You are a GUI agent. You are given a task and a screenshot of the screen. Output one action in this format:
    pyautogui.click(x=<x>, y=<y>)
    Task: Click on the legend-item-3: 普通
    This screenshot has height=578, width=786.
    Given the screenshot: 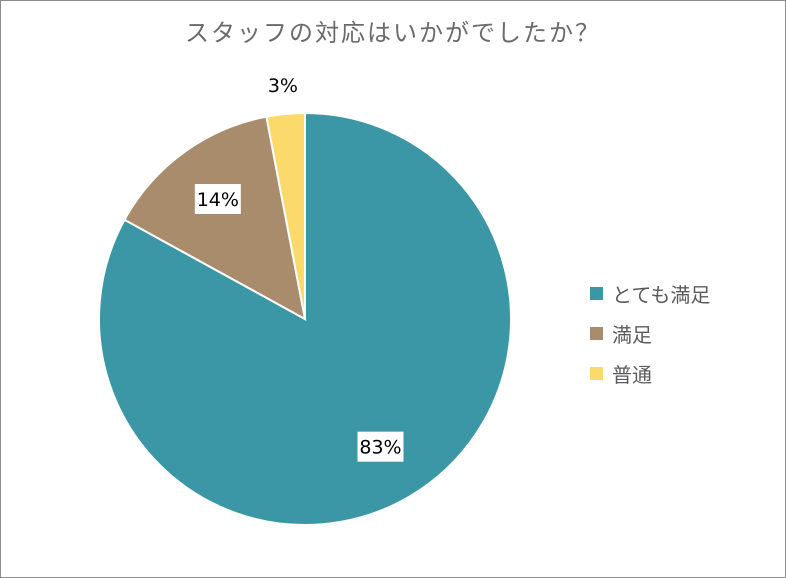 What is the action you would take?
    pyautogui.click(x=650, y=373)
    